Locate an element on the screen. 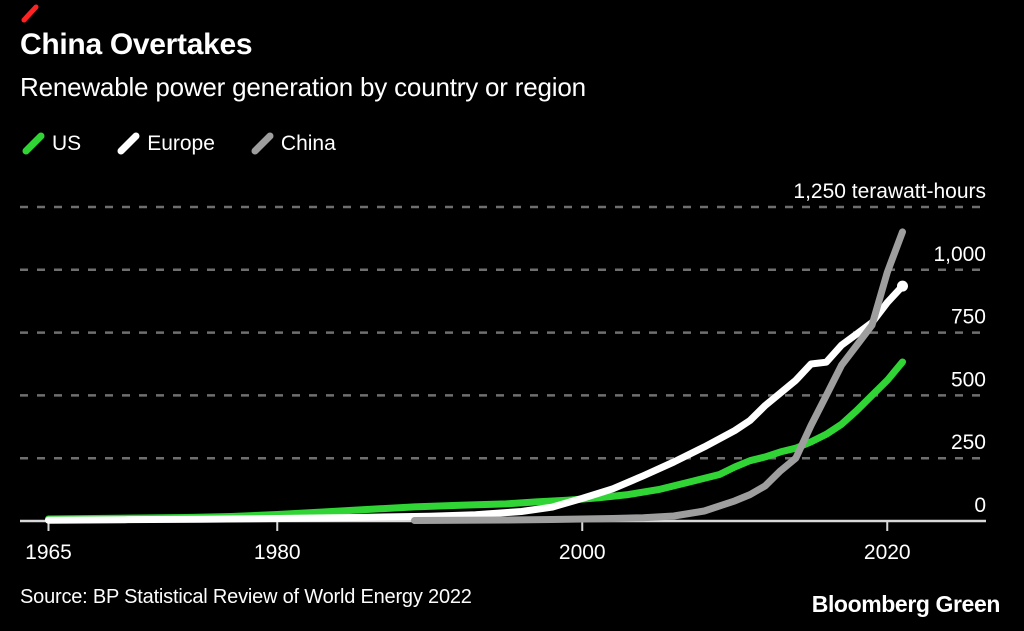 The height and width of the screenshot is (631, 1024). china-slash-swatch-icon is located at coordinates (262, 143).